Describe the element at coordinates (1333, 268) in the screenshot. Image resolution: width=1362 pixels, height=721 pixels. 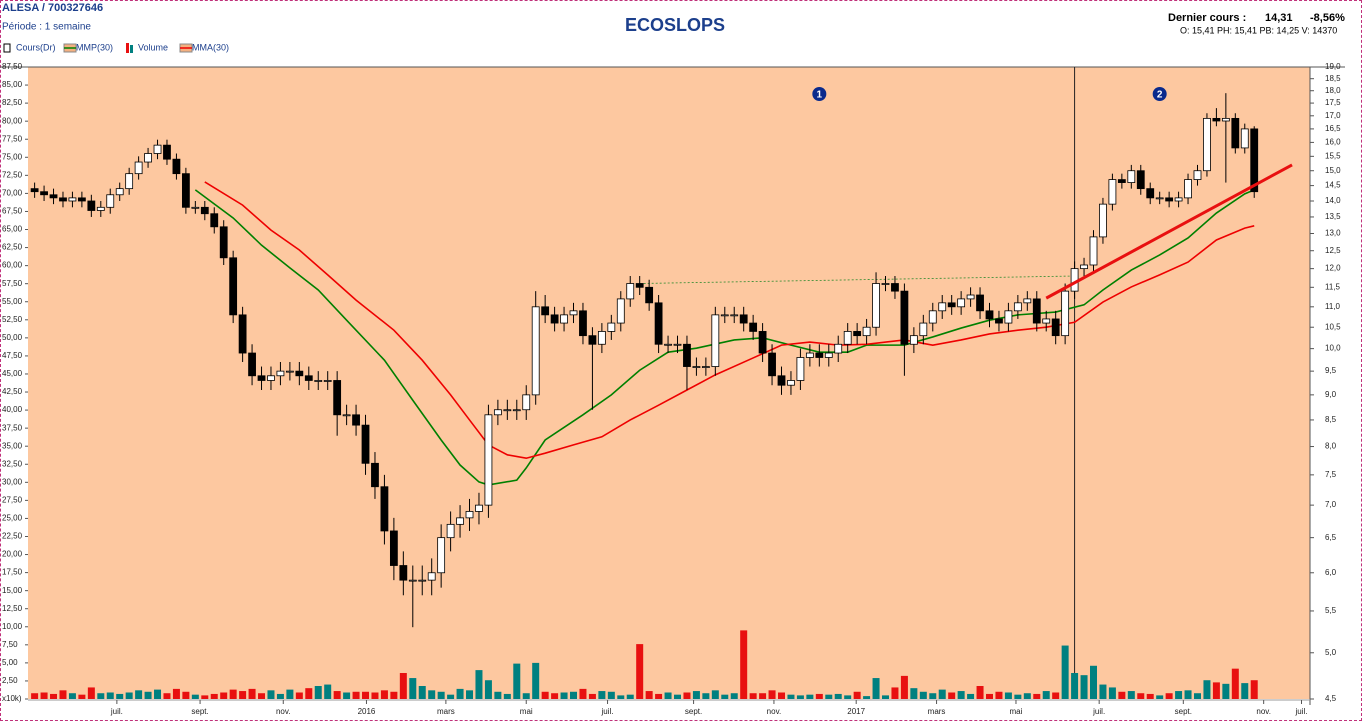
I see `y2-tick-label: 12,0` at that location.